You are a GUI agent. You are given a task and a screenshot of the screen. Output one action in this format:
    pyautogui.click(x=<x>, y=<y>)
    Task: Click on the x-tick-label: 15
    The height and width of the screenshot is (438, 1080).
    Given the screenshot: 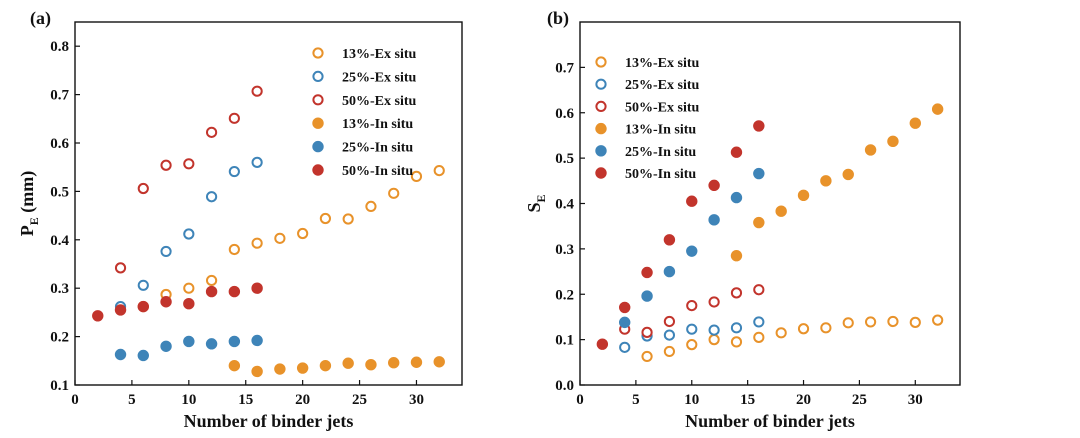 What is the action you would take?
    pyautogui.click(x=245, y=400)
    